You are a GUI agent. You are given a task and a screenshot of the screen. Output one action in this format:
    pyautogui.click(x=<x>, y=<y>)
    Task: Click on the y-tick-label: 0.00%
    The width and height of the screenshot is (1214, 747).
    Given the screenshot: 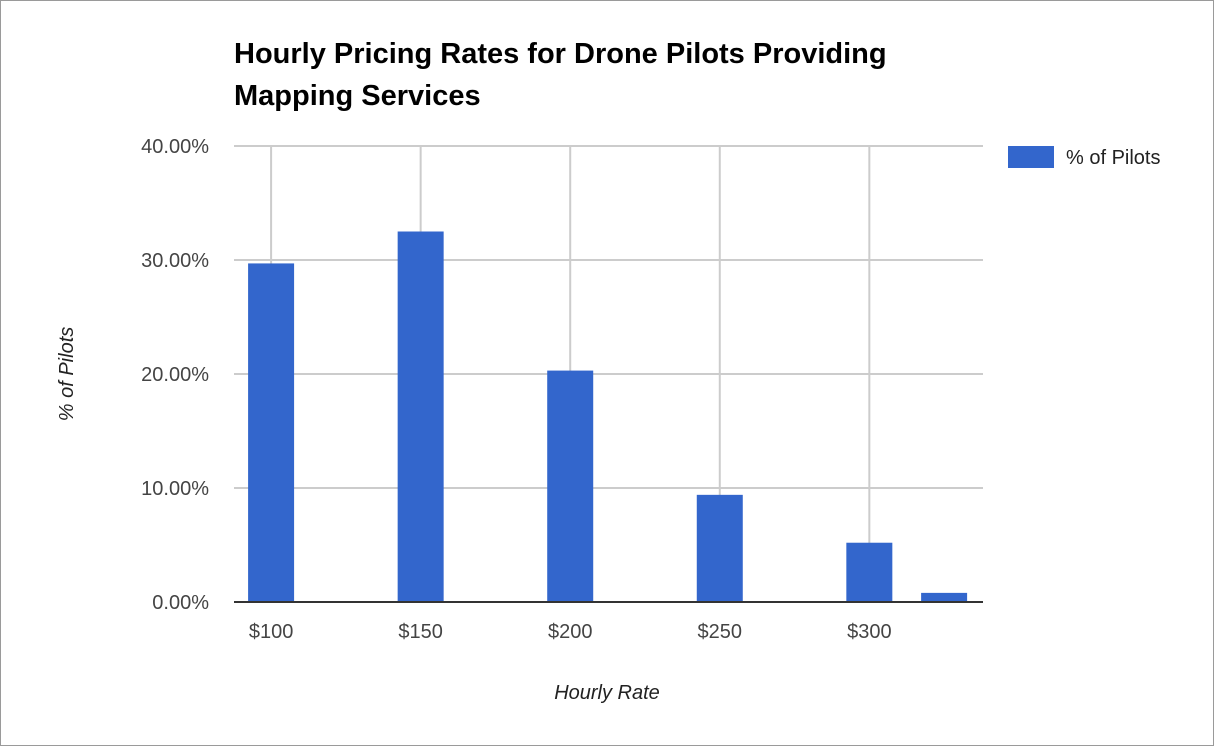 What is the action you would take?
    pyautogui.click(x=180, y=603)
    